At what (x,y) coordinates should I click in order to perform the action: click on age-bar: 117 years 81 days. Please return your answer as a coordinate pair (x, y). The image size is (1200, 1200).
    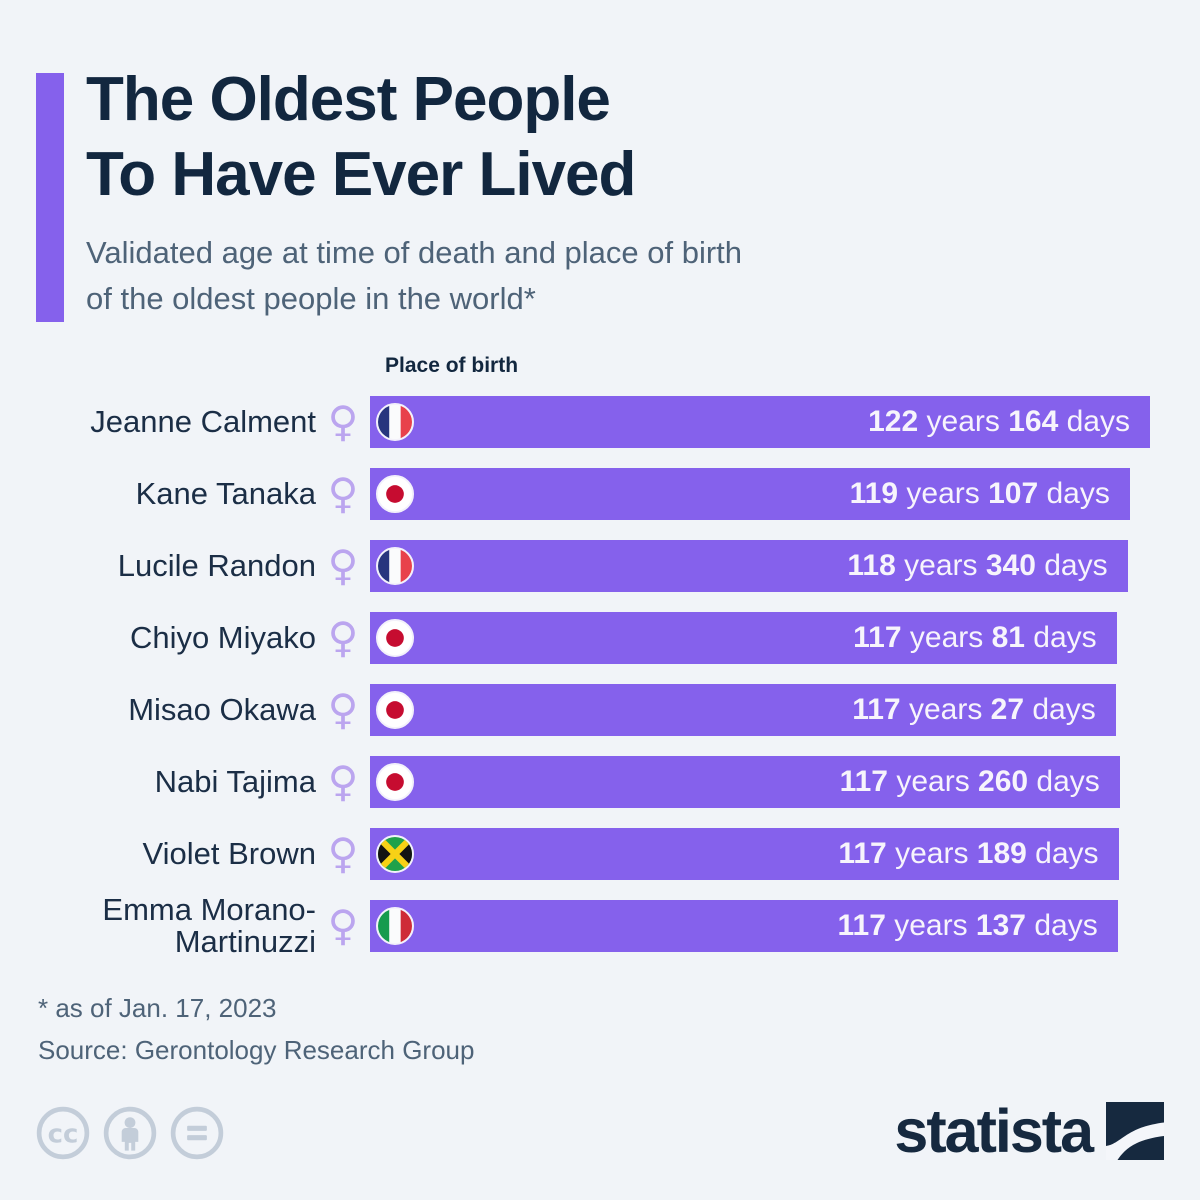
    Looking at the image, I should click on (743, 638).